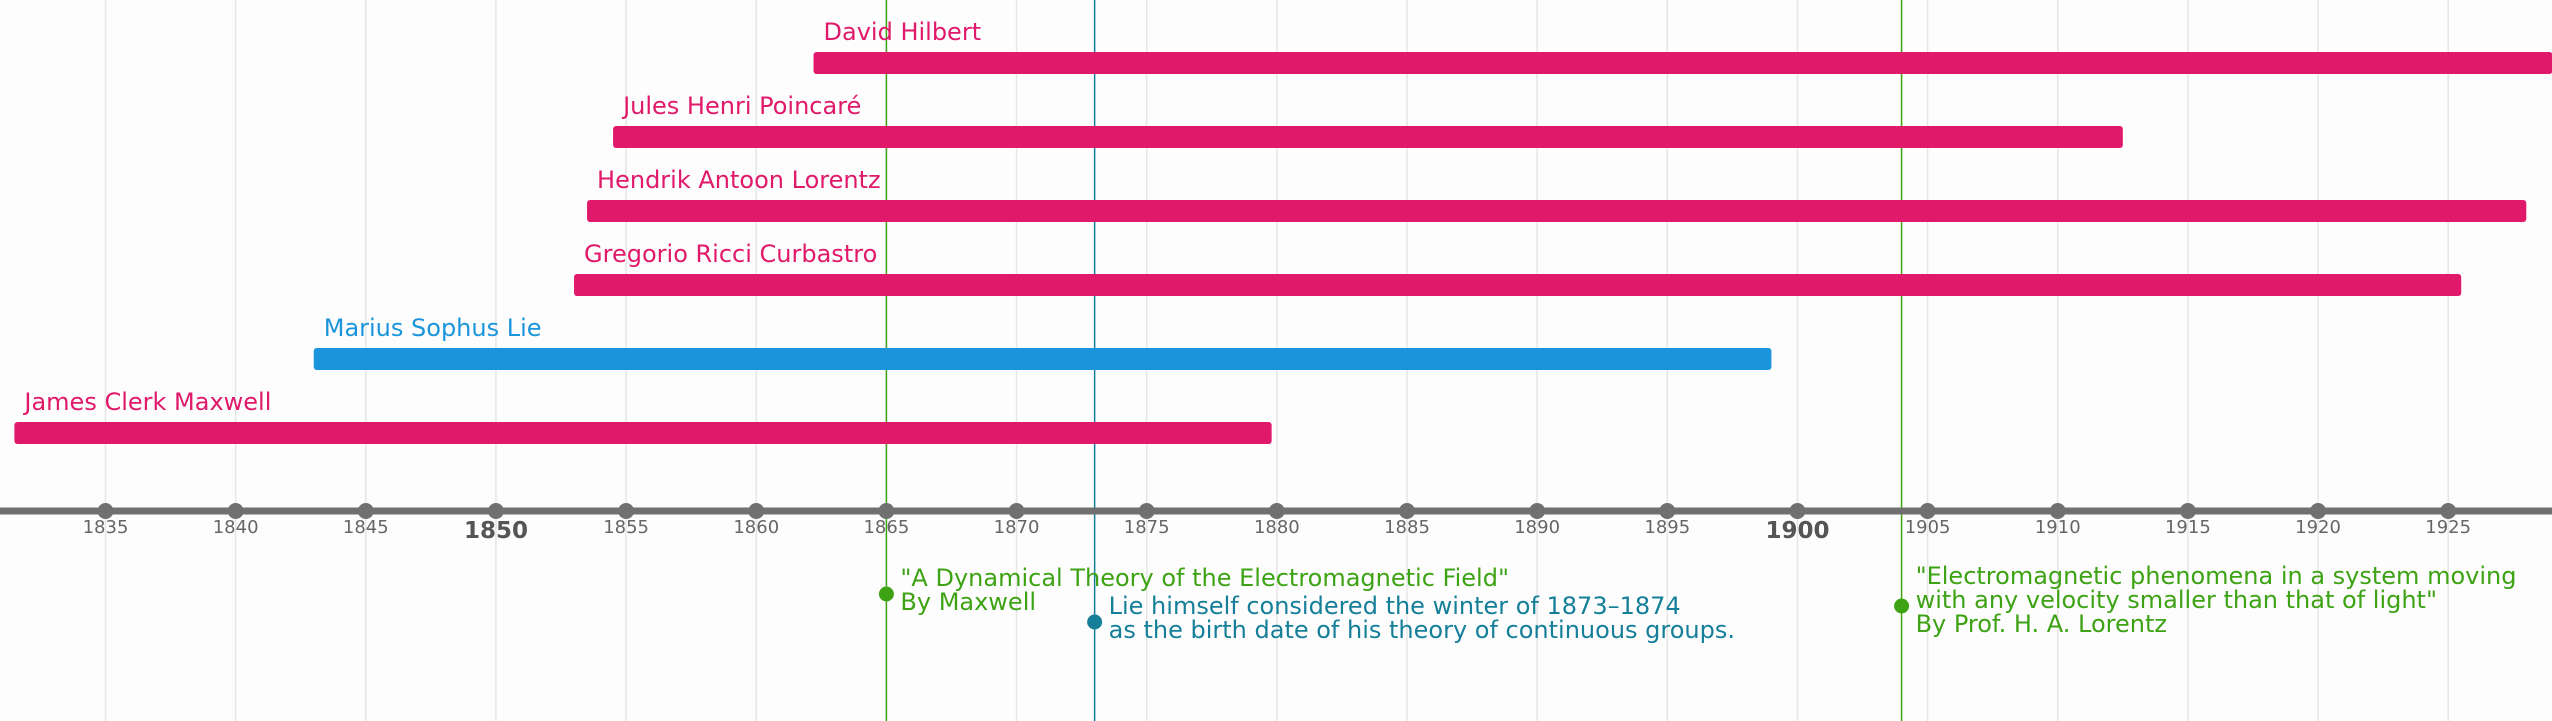  I want to click on tick-label: 1860, so click(756, 527).